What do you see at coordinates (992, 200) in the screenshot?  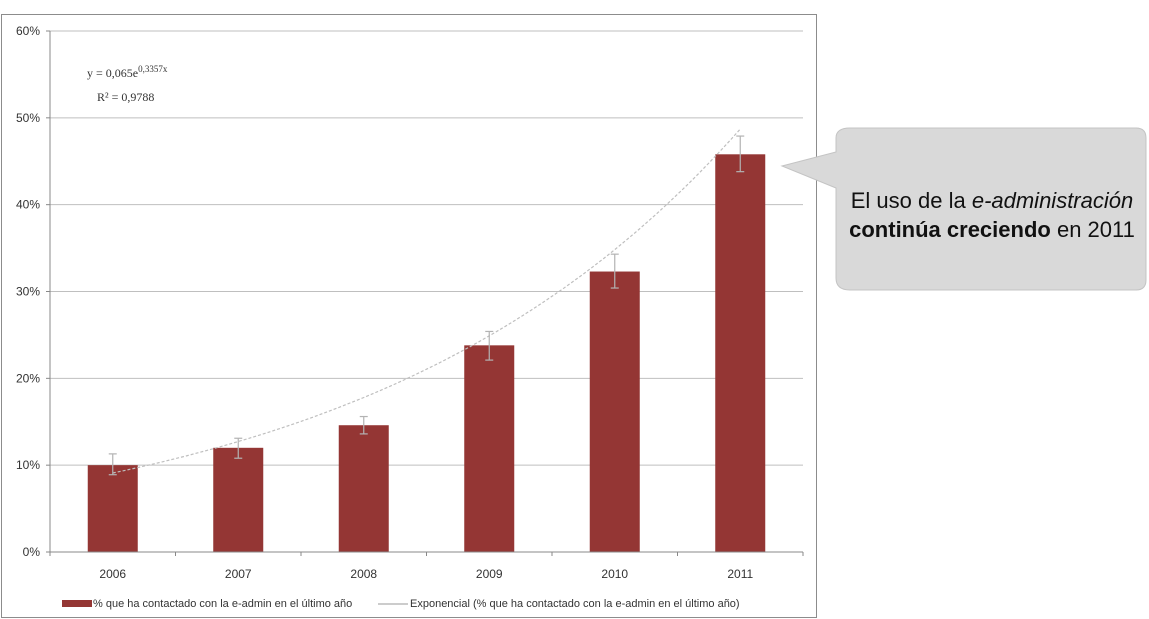 I see `callout-line-1: El uso de la e-administración` at bounding box center [992, 200].